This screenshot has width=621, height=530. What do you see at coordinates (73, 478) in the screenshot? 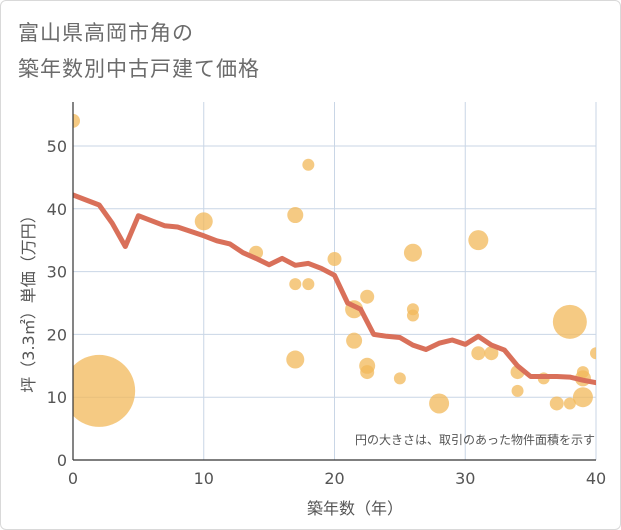
I see `x-tick-label: 0` at bounding box center [73, 478].